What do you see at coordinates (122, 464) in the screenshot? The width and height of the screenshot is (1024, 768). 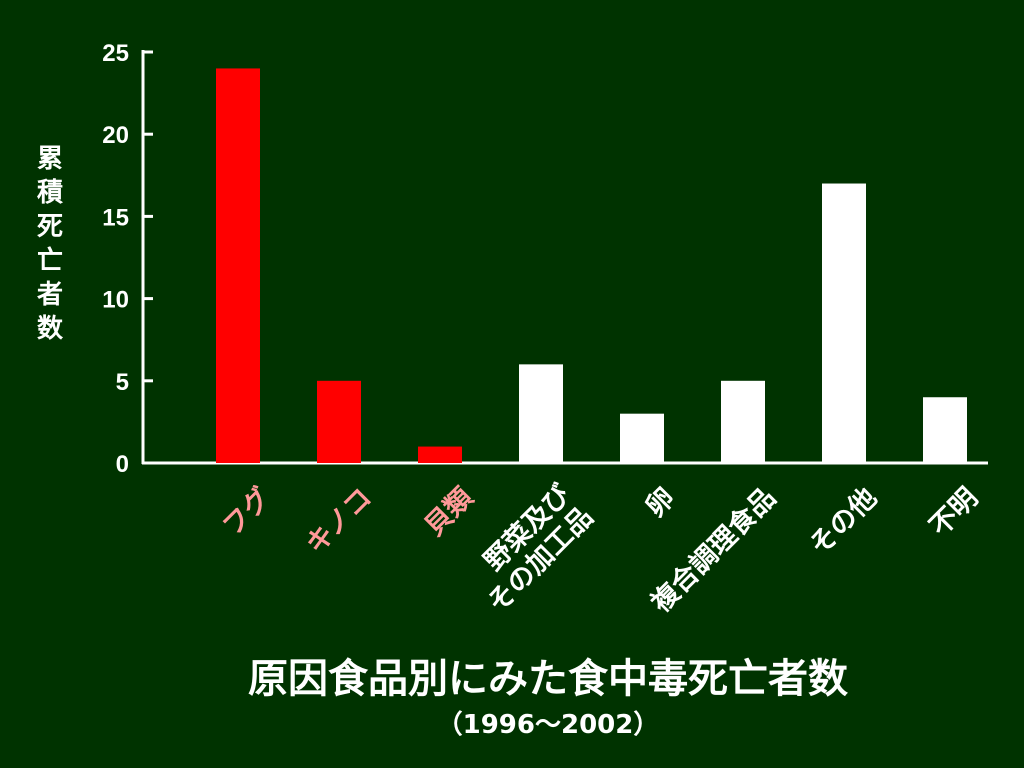 I see `y-tick-label: 0` at bounding box center [122, 464].